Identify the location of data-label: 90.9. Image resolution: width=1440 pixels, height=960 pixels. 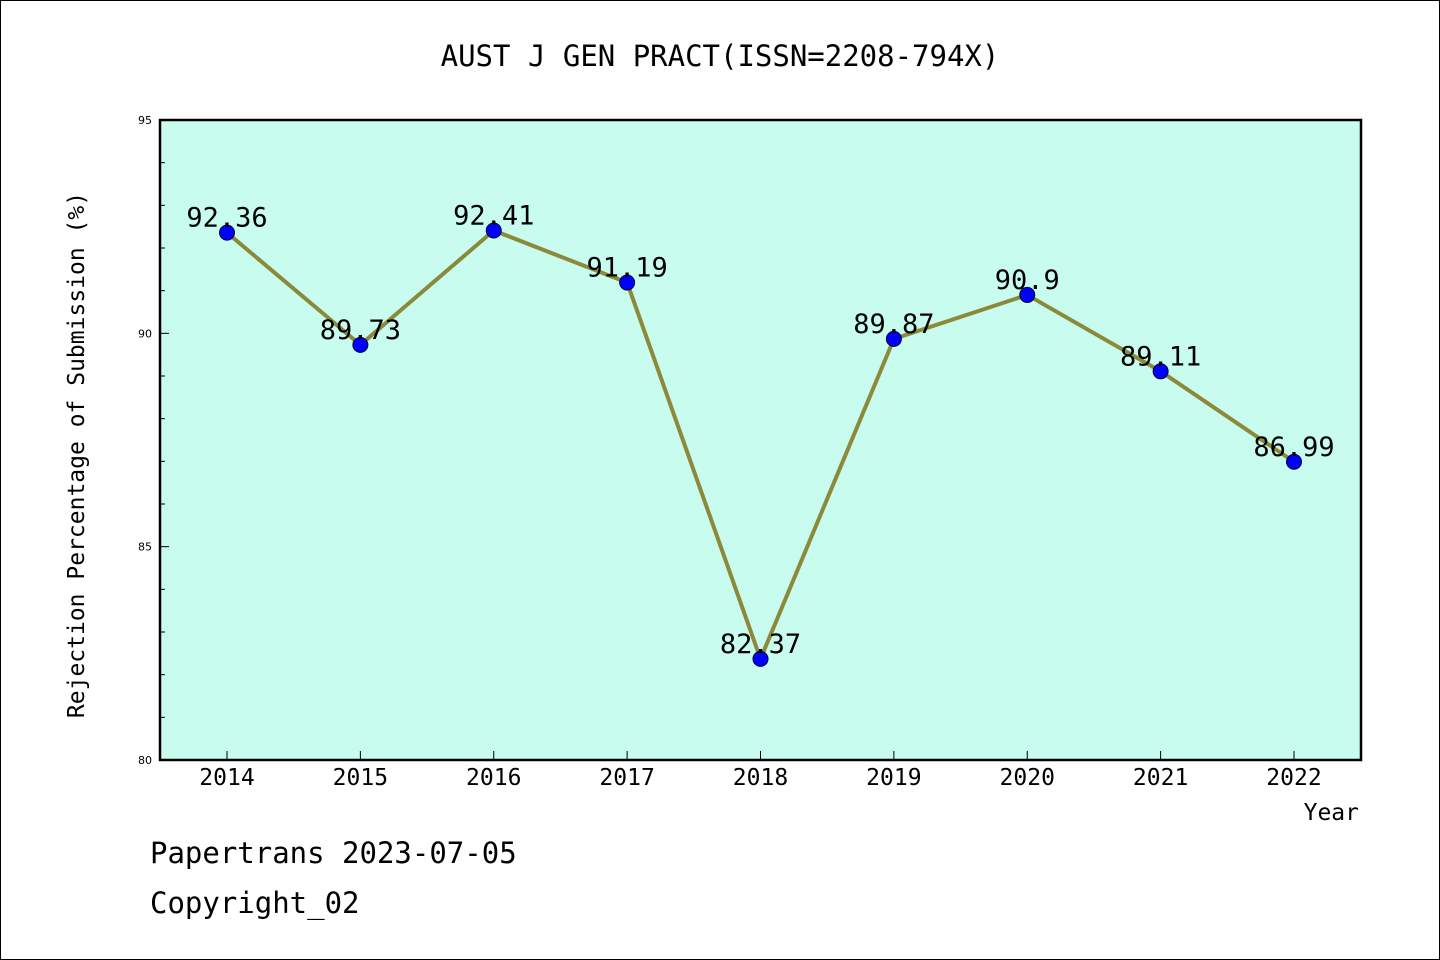
(1027, 280).